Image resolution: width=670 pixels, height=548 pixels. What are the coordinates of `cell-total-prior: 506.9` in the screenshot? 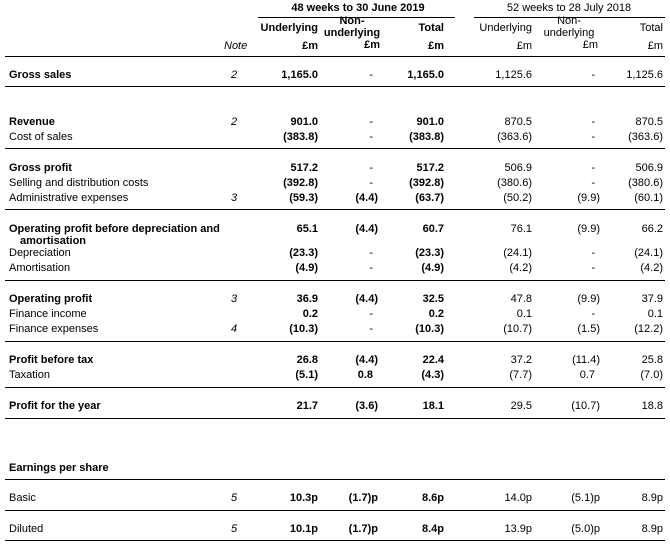 It's located at (649, 168).